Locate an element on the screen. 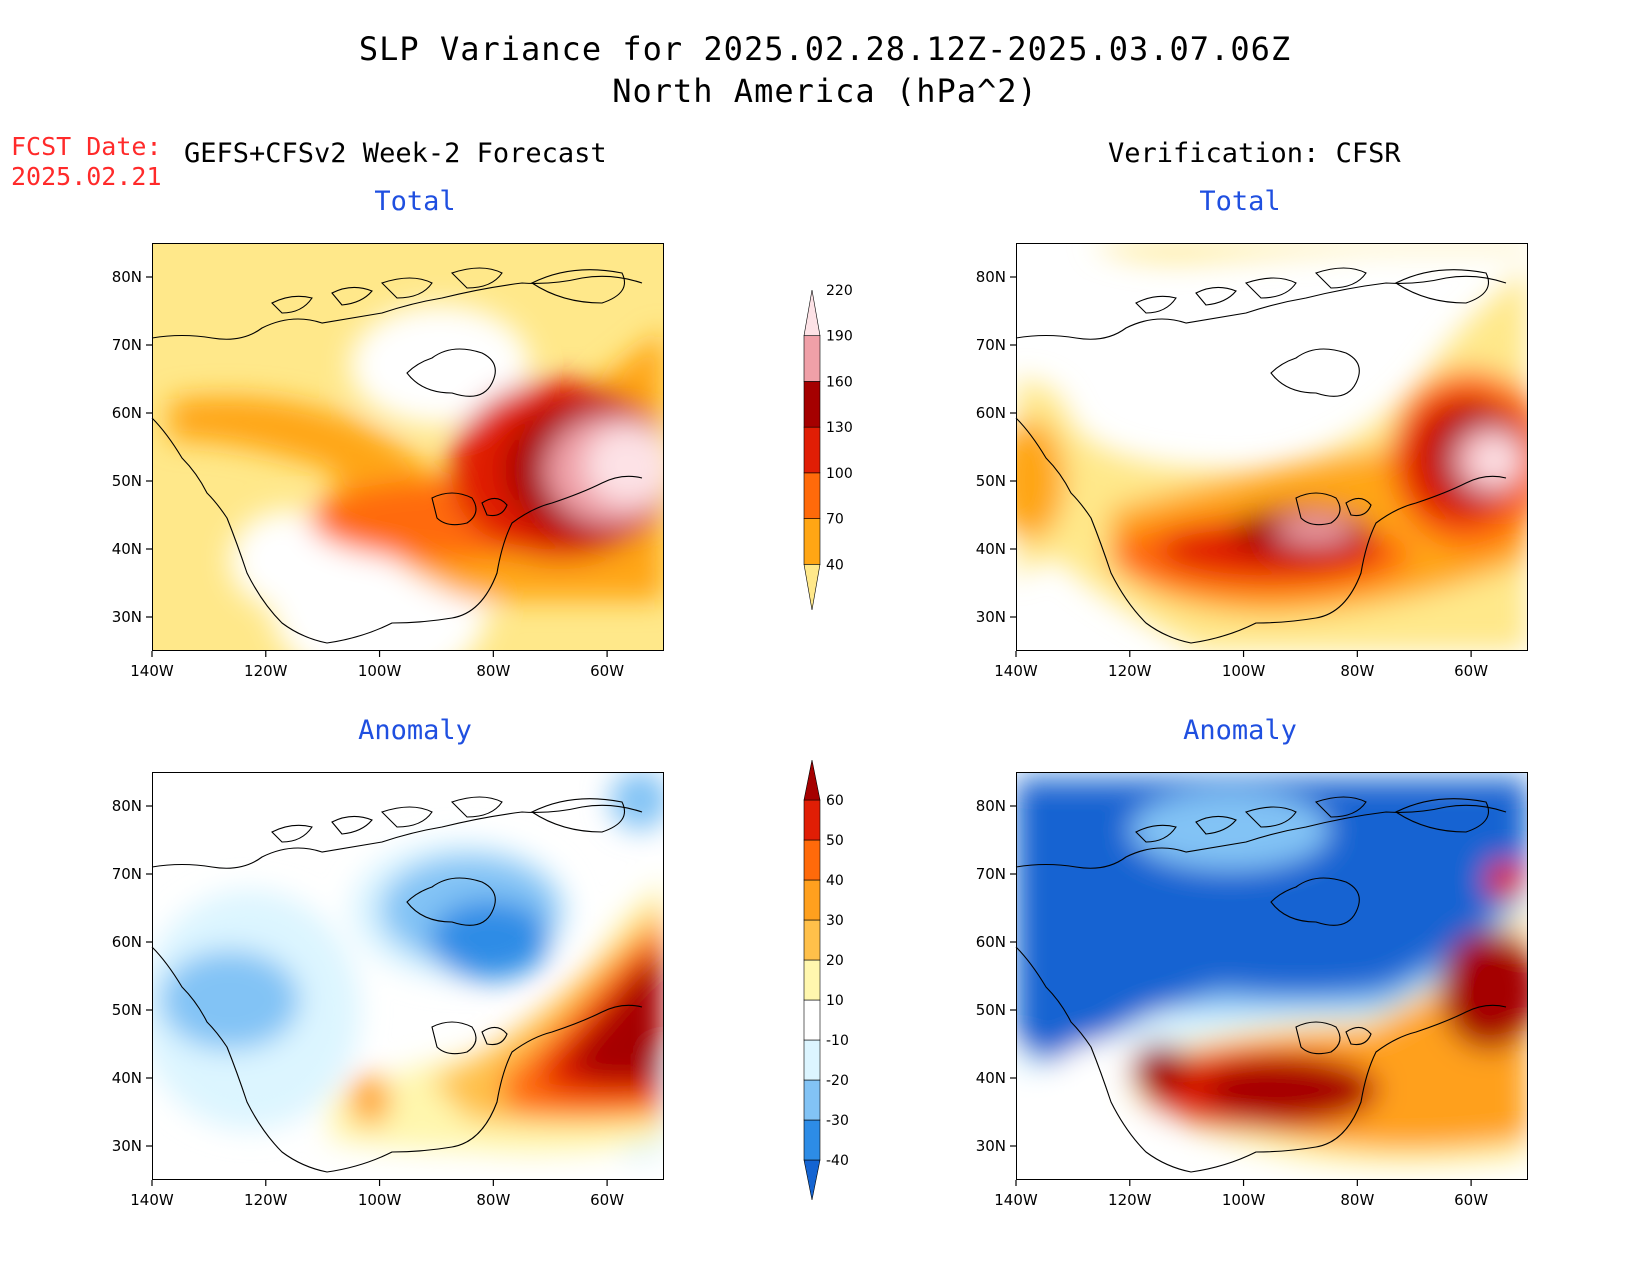 The width and height of the screenshot is (1650, 1275). colorbar-label: -40 is located at coordinates (837, 1161).